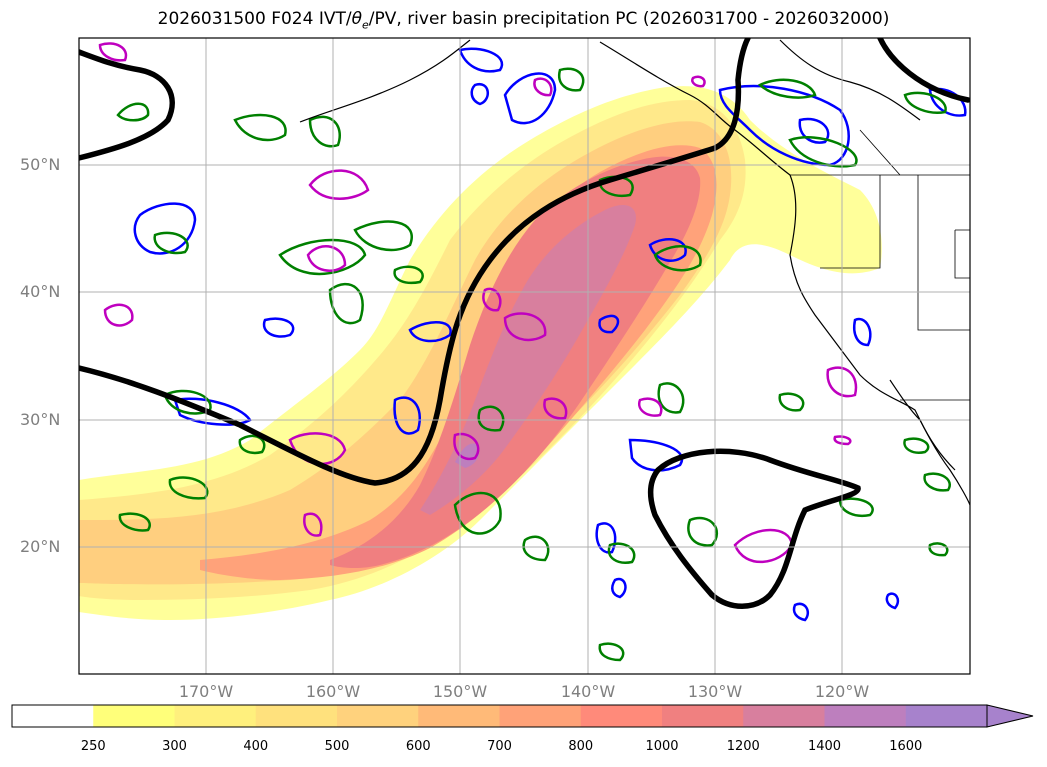 The width and height of the screenshot is (1047, 767). What do you see at coordinates (40, 291) in the screenshot?
I see `lat-label-40: 40°N` at bounding box center [40, 291].